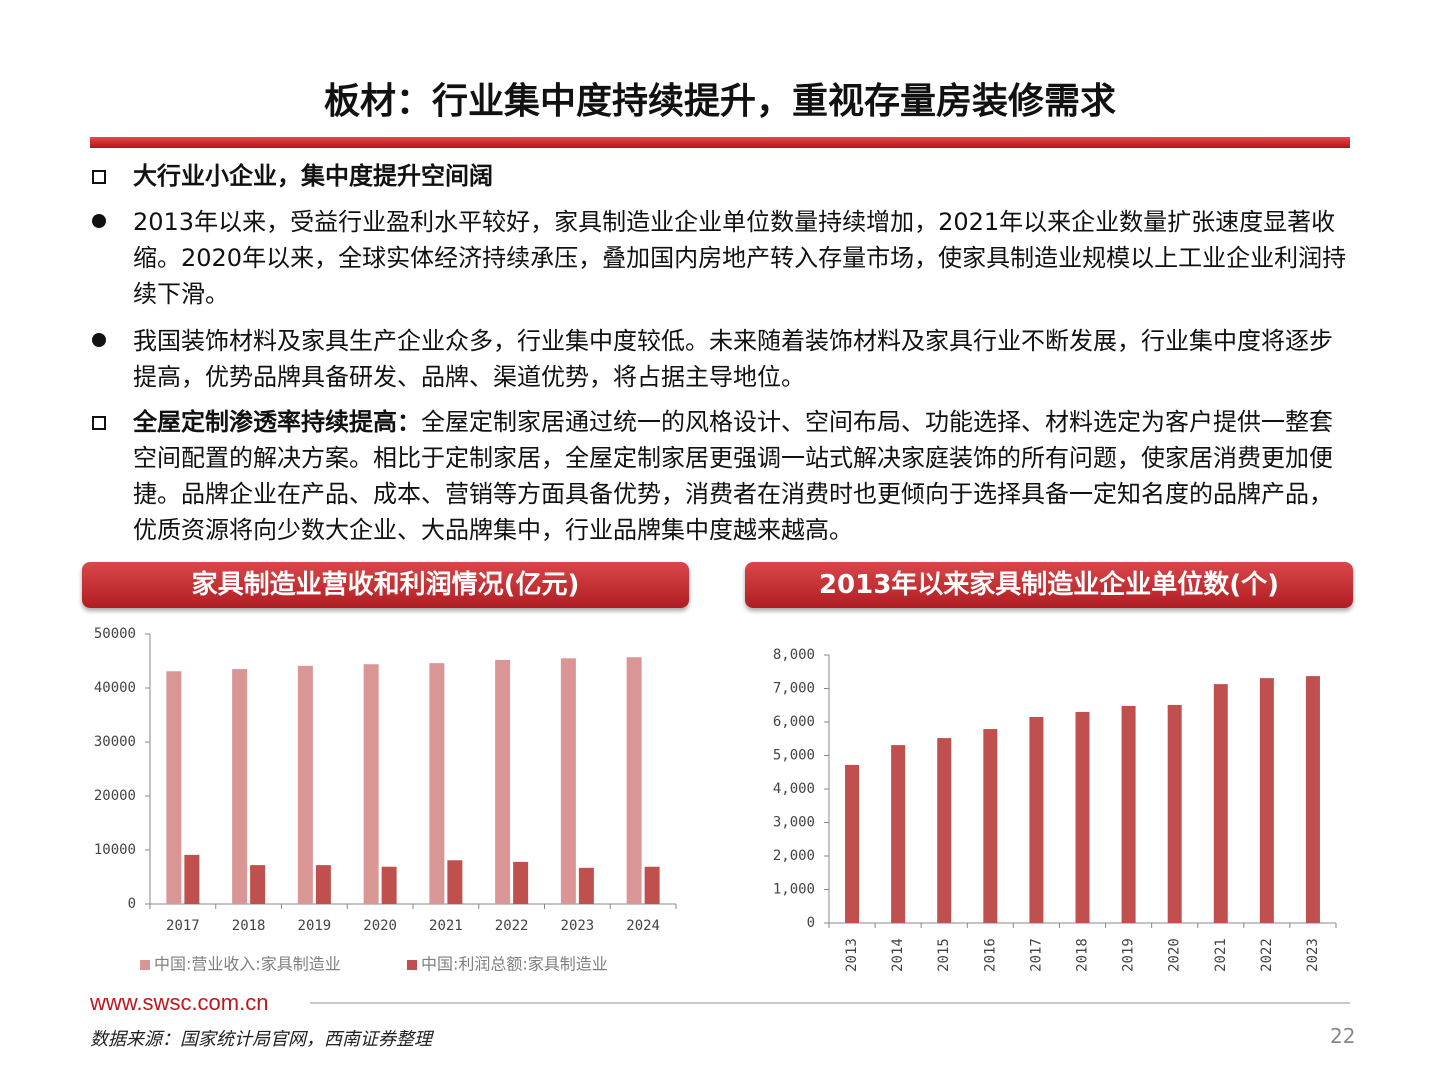 This screenshot has width=1440, height=1080. I want to click on y-tick-label: 3,000, so click(794, 823).